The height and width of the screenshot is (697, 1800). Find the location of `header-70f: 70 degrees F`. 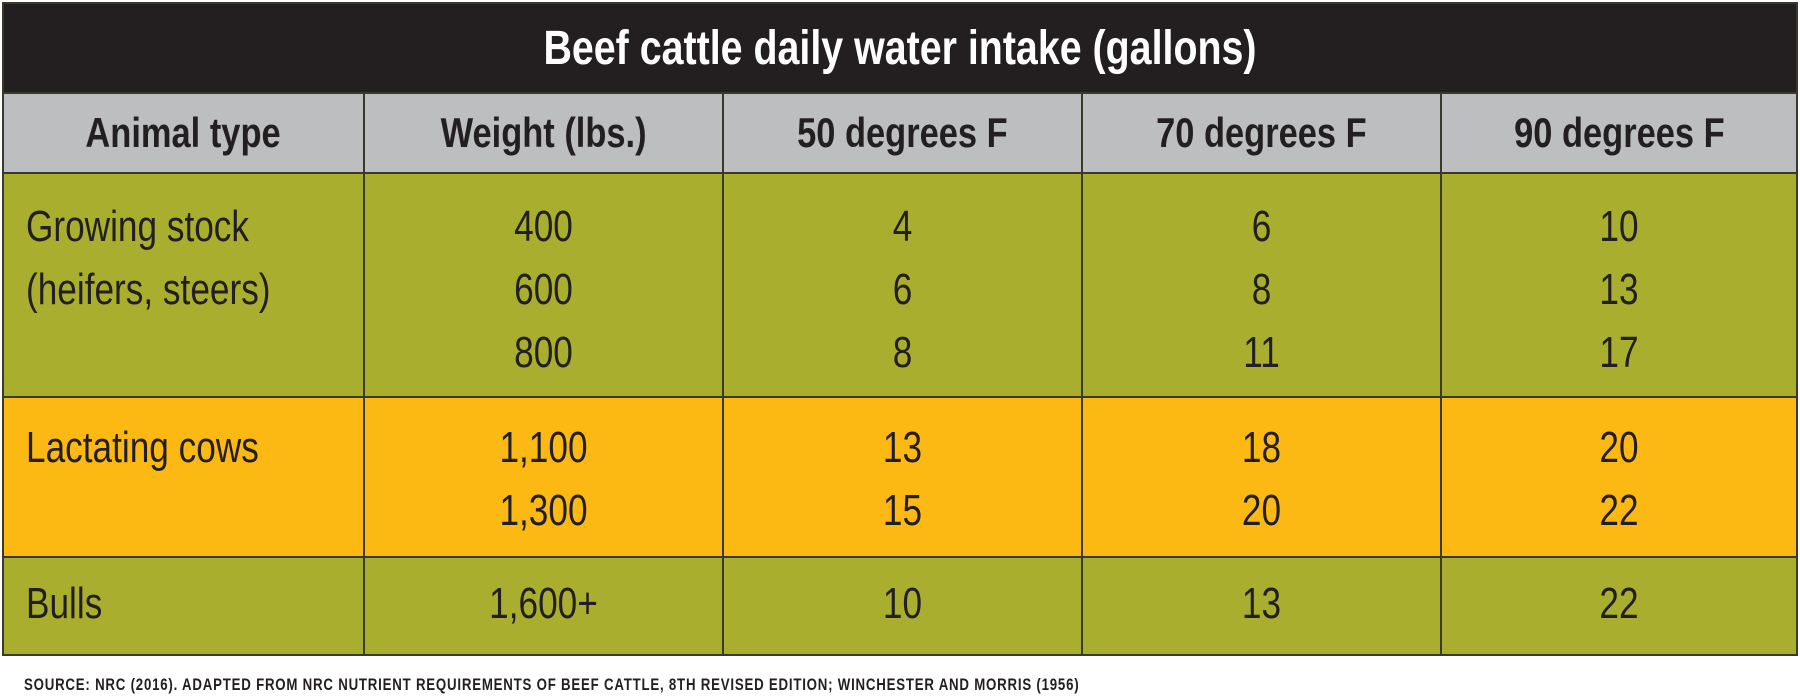

header-70f: 70 degrees F is located at coordinates (1262, 133).